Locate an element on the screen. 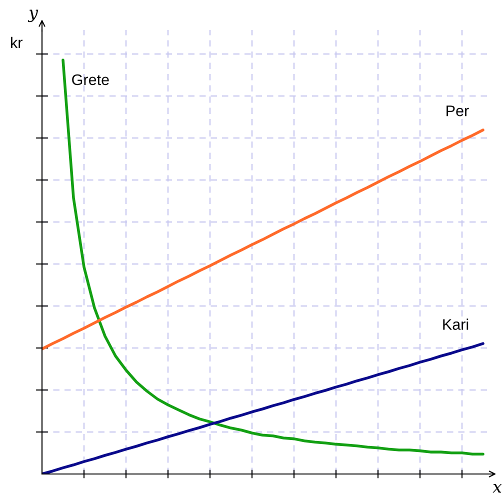  y-axis-title: y is located at coordinates (33, 16).